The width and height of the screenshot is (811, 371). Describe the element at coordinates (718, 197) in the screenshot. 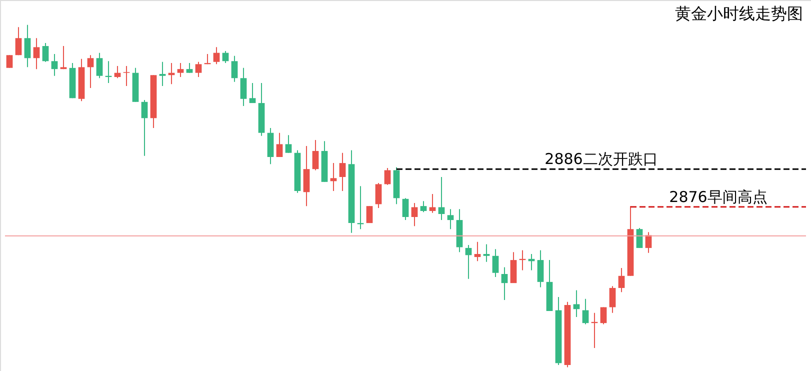

I see `ref-line-label: 2876早间高点` at that location.